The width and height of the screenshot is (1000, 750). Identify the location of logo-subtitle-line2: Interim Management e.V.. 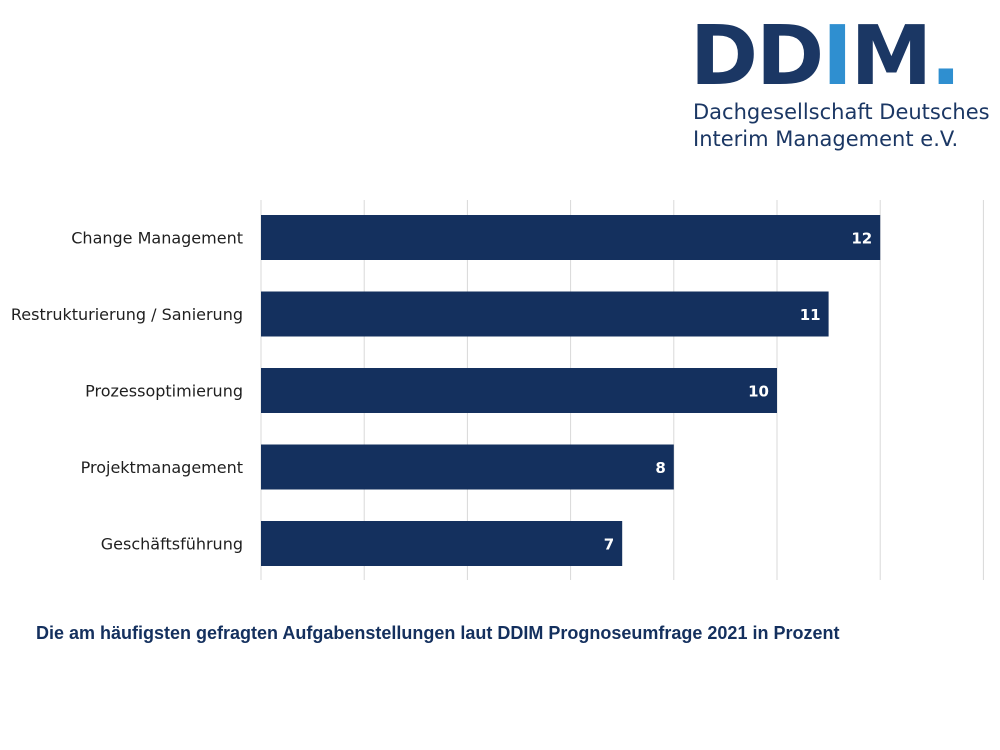
(826, 139).